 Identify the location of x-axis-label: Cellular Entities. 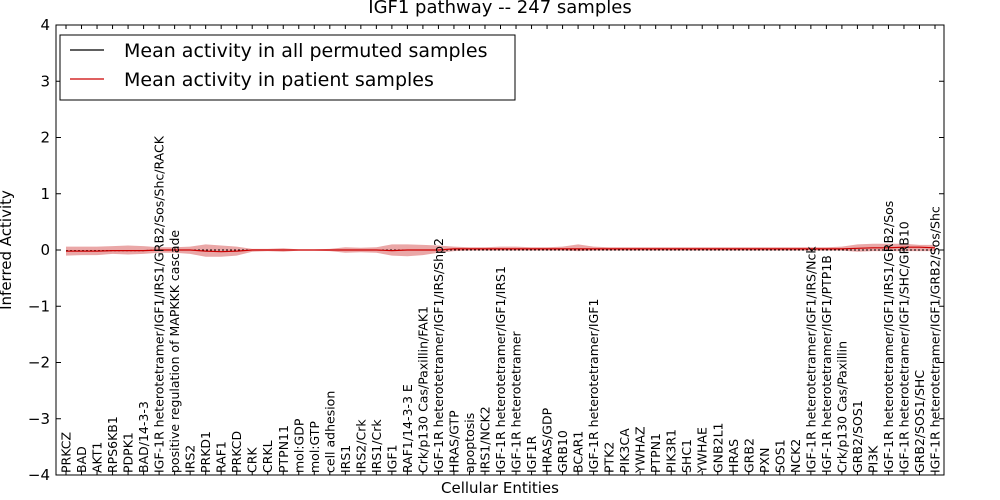
(500, 488).